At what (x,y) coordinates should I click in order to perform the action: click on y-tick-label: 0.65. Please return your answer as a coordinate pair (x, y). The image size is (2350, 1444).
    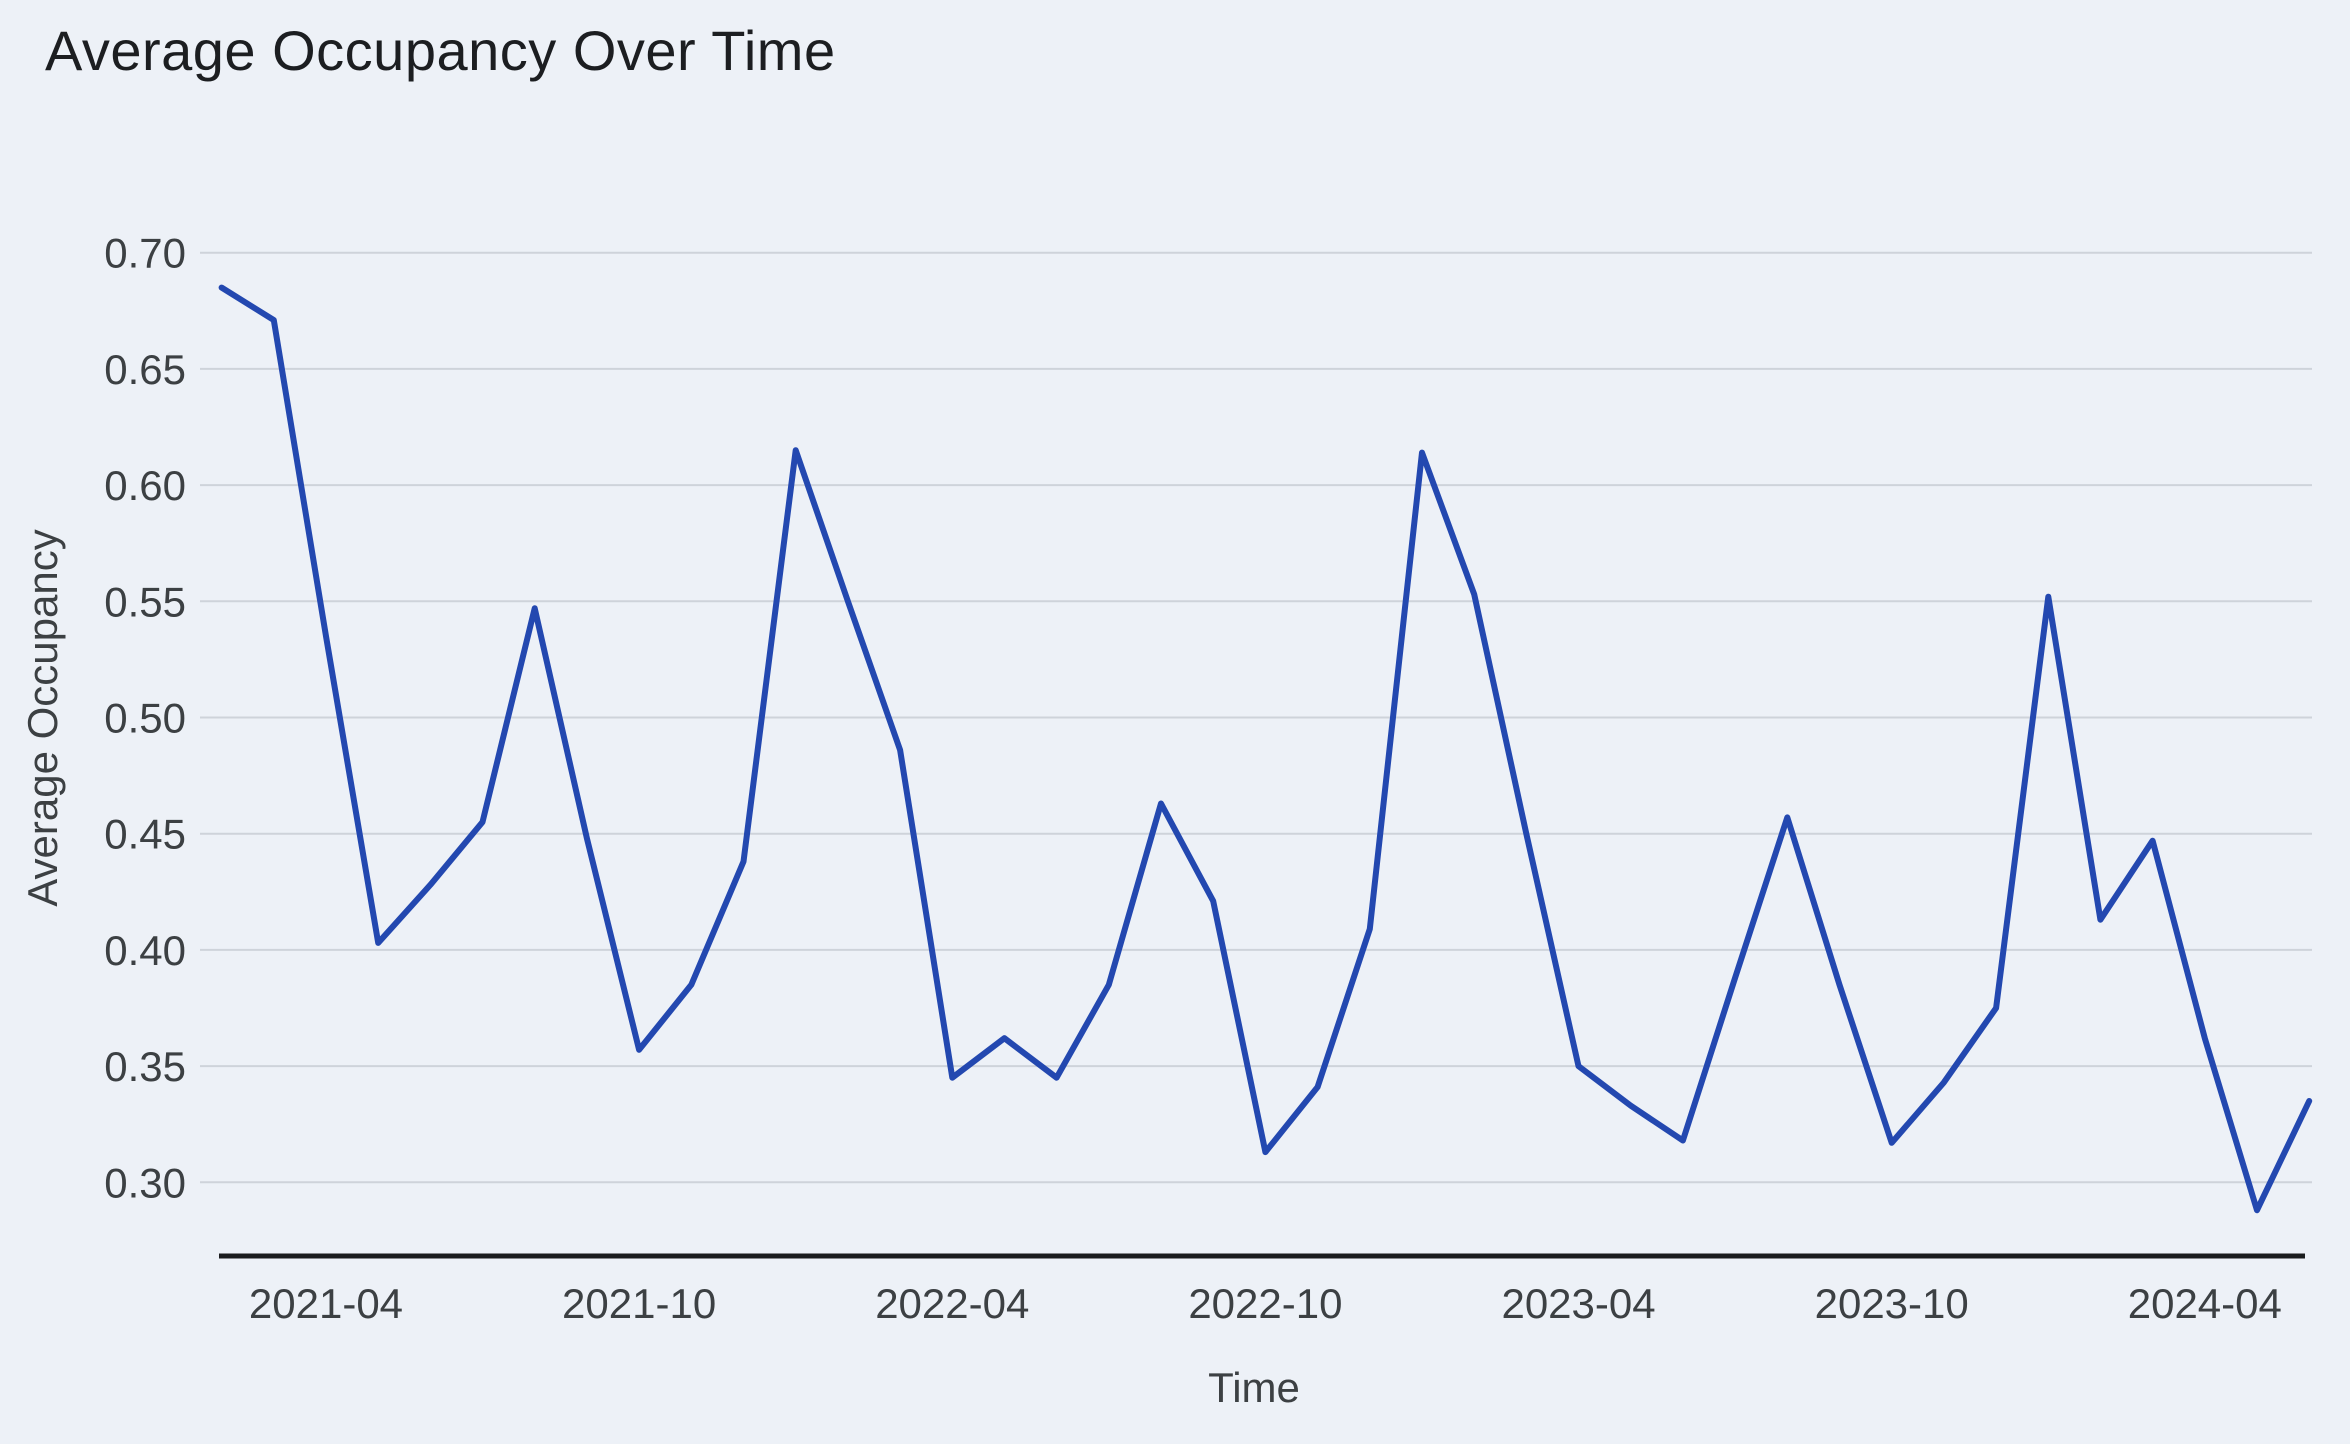
    Looking at the image, I should click on (145, 369).